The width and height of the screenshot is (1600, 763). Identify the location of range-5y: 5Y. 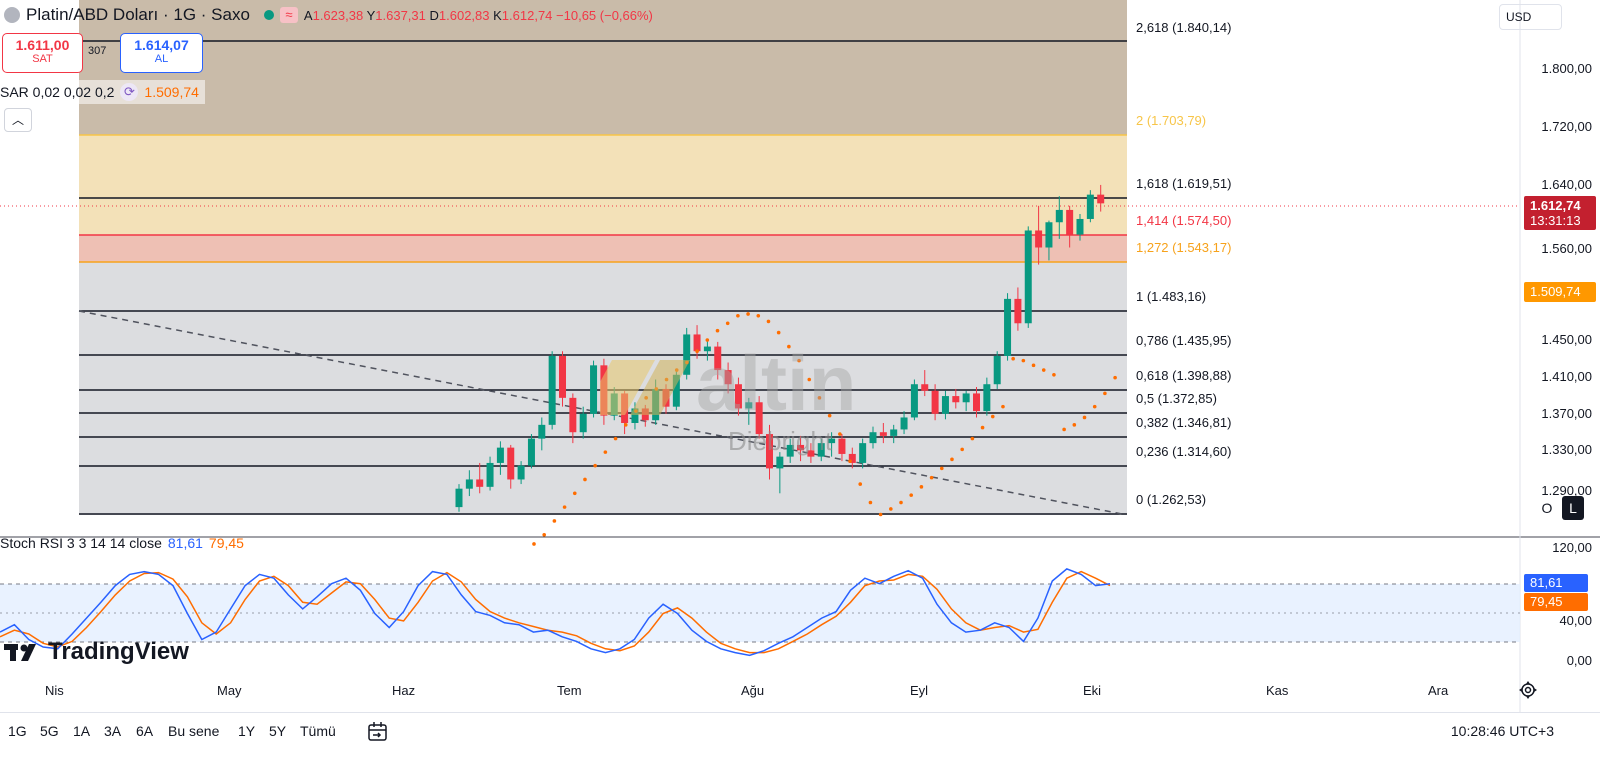
(278, 731).